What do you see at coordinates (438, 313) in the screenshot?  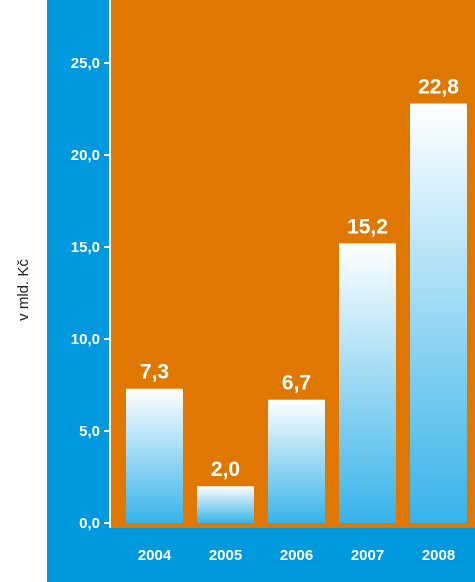 I see `bar-2008` at bounding box center [438, 313].